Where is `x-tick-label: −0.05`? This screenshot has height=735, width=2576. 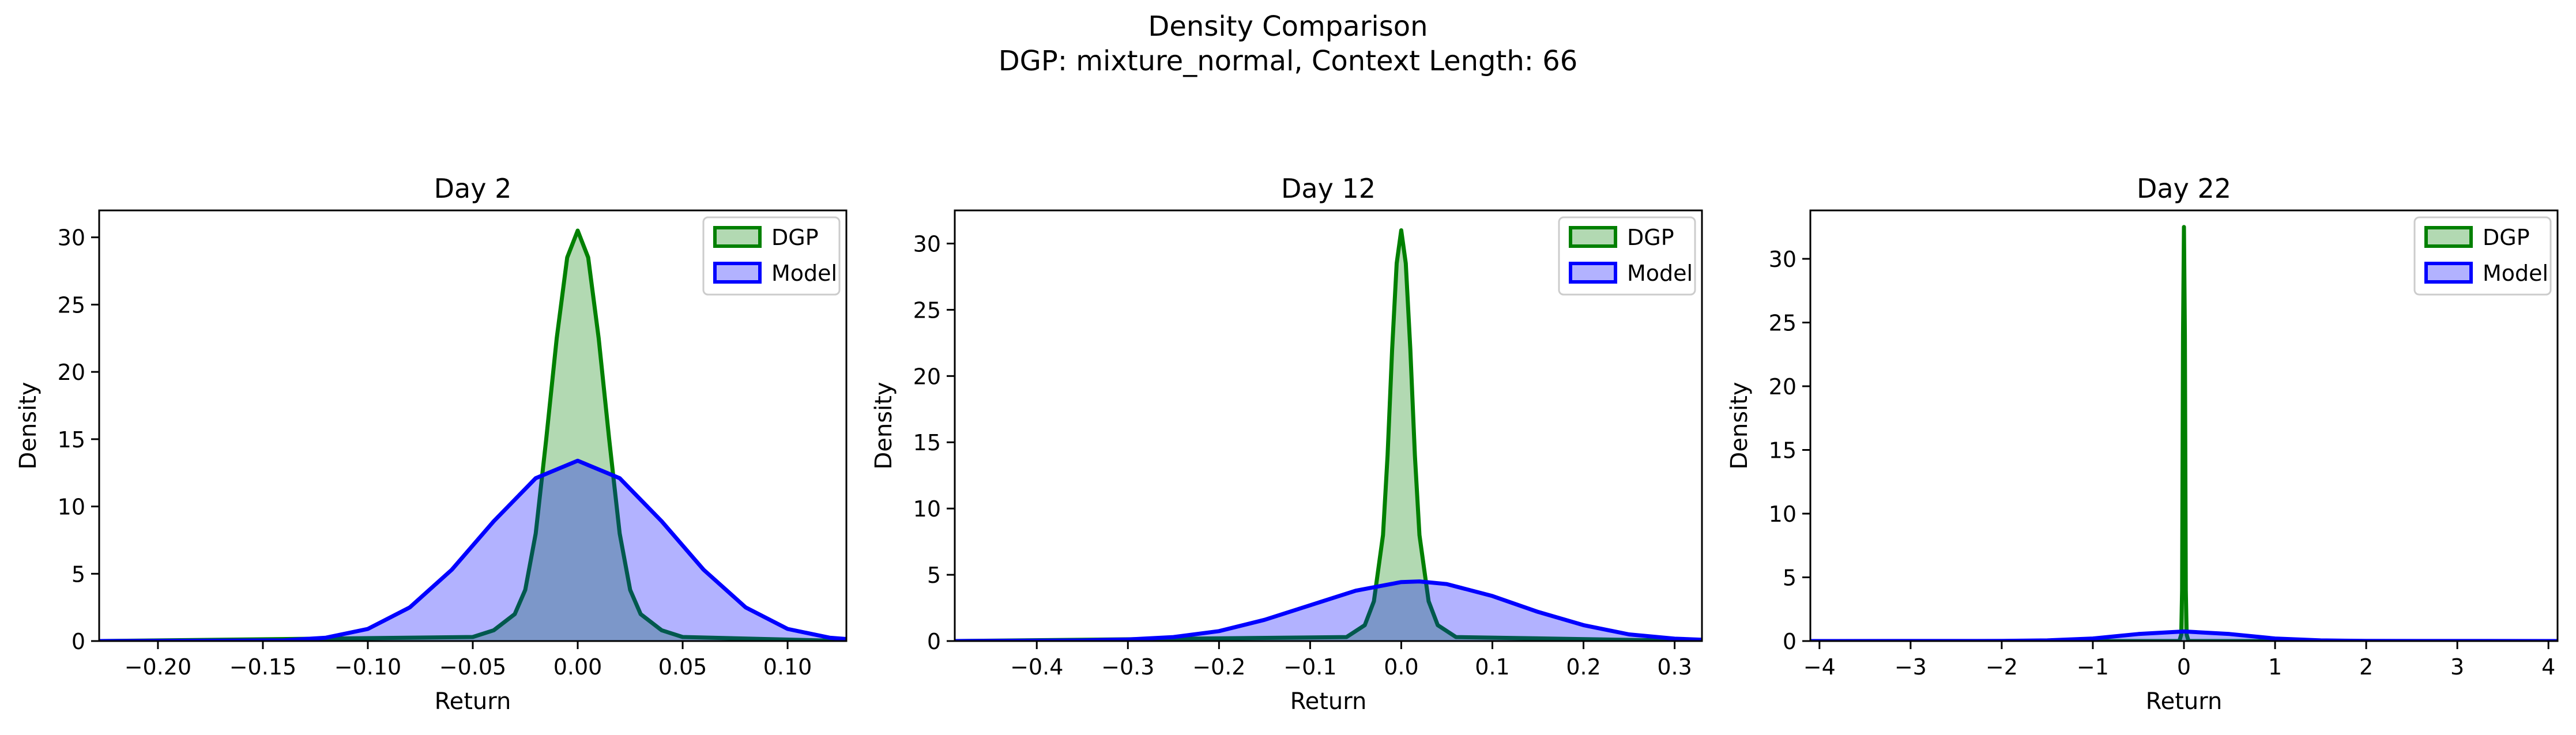 x-tick-label: −0.05 is located at coordinates (472, 667).